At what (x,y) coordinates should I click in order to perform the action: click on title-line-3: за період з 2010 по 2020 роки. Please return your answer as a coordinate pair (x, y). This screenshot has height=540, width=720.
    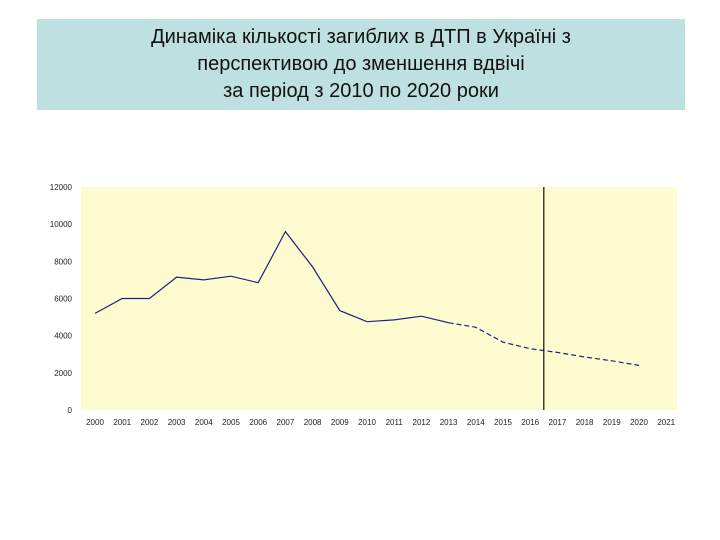
    Looking at the image, I should click on (361, 91).